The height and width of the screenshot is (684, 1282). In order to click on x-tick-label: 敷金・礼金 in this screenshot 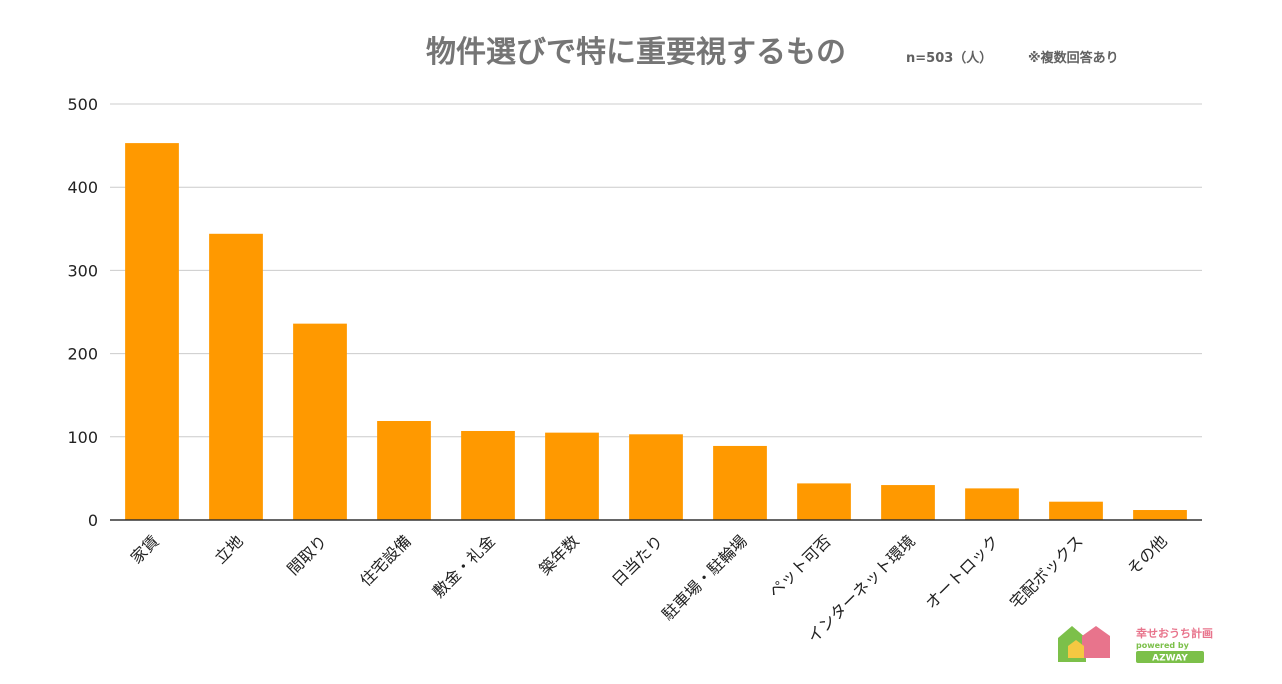, I will do `click(464, 566)`.